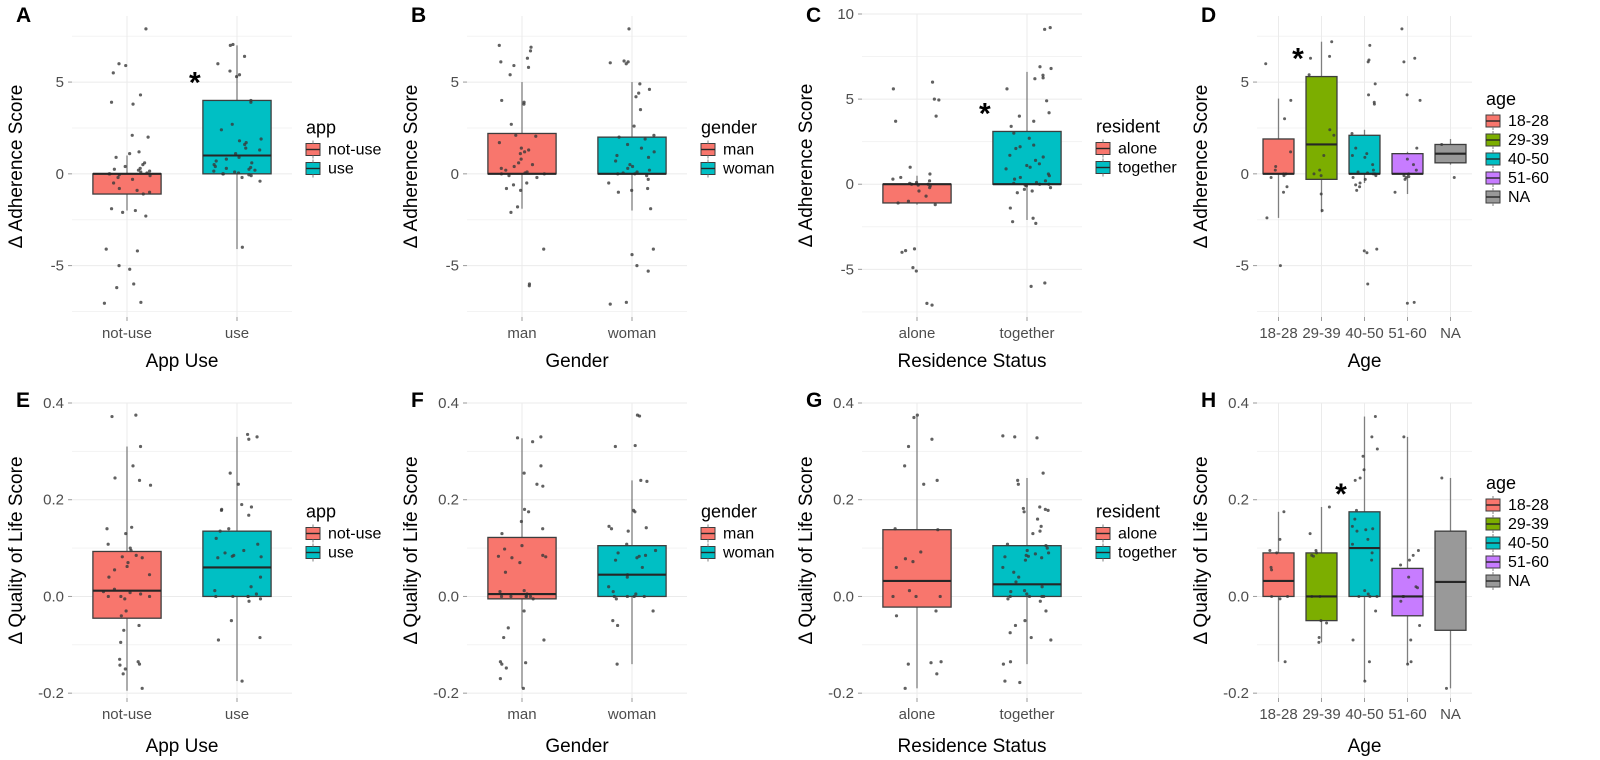  What do you see at coordinates (1364, 333) in the screenshot?
I see `x-tick-label: 40-50` at bounding box center [1364, 333].